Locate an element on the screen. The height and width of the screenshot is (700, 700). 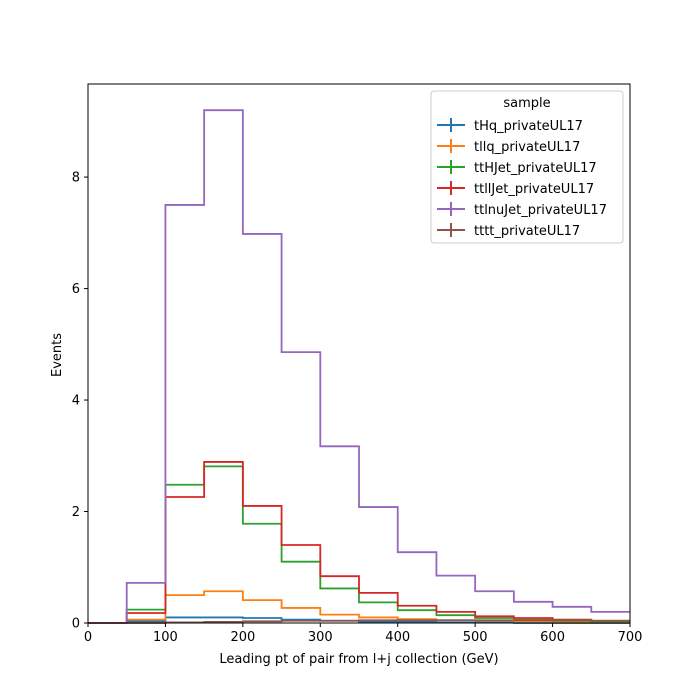
legend-item: ttllJet_privateUL17 is located at coordinates (515, 189).